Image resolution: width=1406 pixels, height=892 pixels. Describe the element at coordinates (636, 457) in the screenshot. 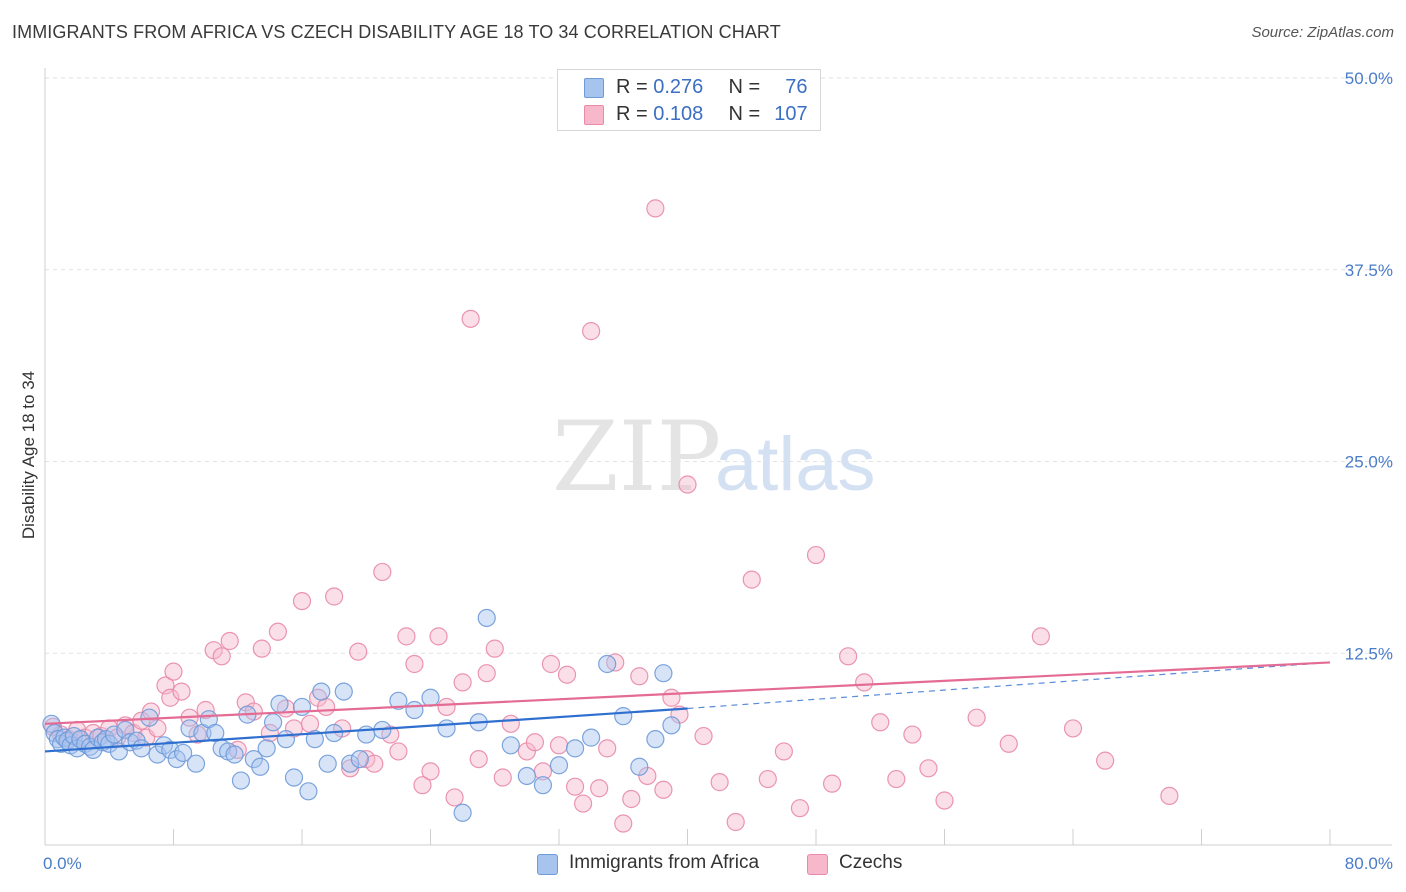

I see `watermark-zip: ZIP` at that location.